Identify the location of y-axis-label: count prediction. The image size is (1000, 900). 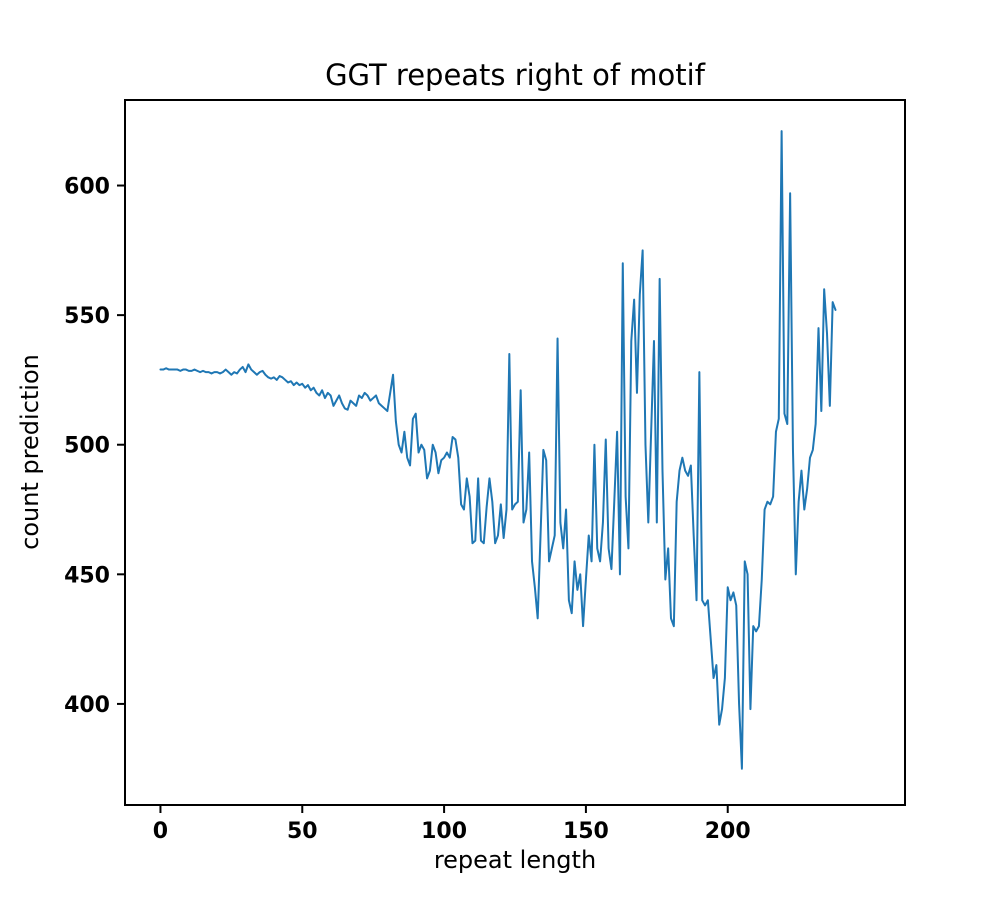
(30, 452).